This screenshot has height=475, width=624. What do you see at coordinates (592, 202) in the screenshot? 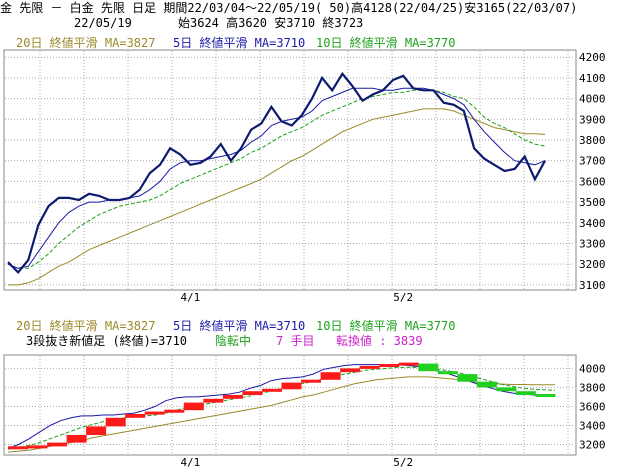
I see `y-tick-label: 3500` at bounding box center [592, 202].